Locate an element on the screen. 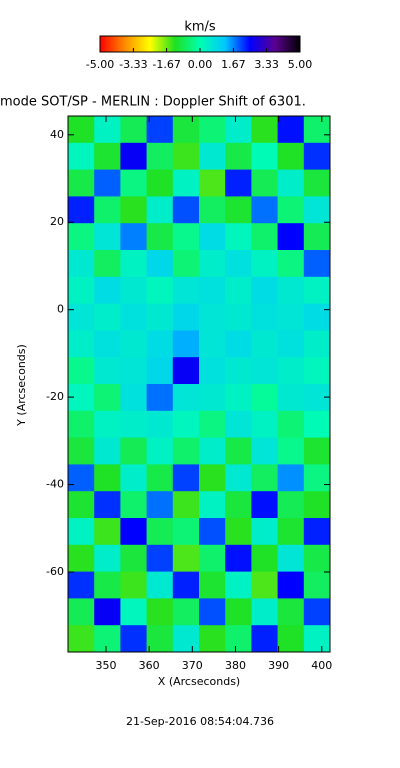  y-axis-label: Y (Arcseconds) is located at coordinates (21, 385).